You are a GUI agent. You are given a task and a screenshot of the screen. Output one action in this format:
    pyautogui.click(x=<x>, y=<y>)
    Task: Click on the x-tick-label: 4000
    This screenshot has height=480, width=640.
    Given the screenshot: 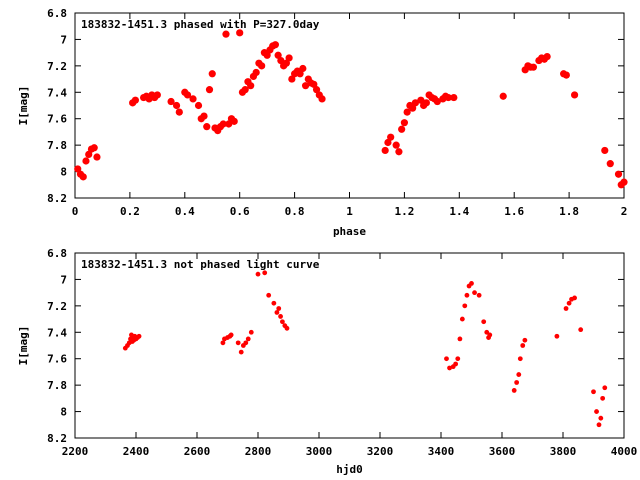 What is the action you would take?
    pyautogui.click(x=624, y=451)
    